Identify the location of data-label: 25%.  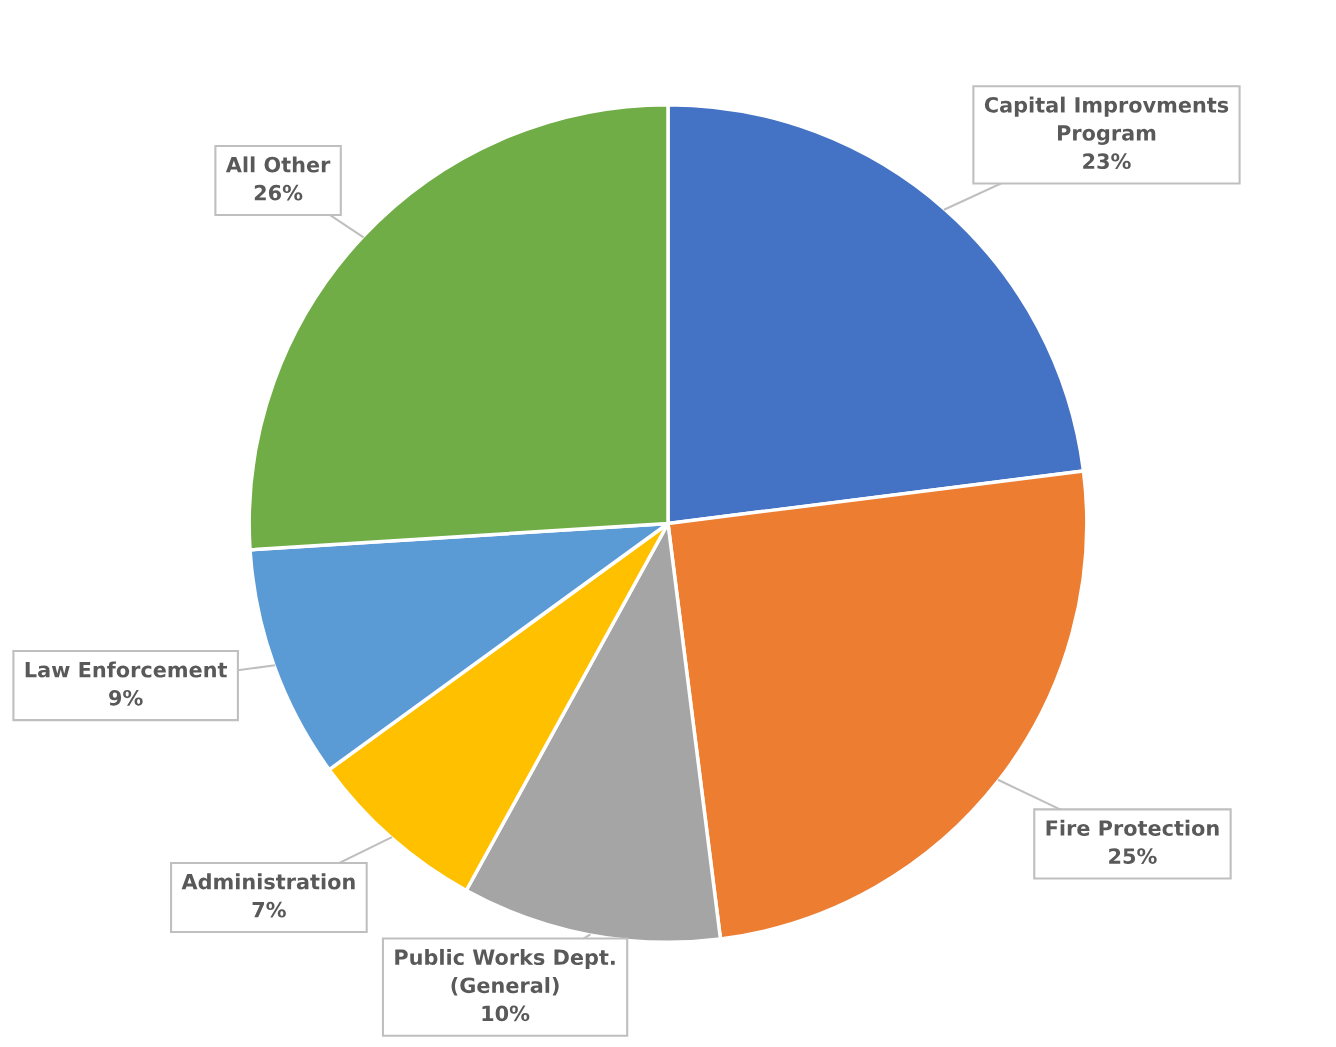
(1133, 856).